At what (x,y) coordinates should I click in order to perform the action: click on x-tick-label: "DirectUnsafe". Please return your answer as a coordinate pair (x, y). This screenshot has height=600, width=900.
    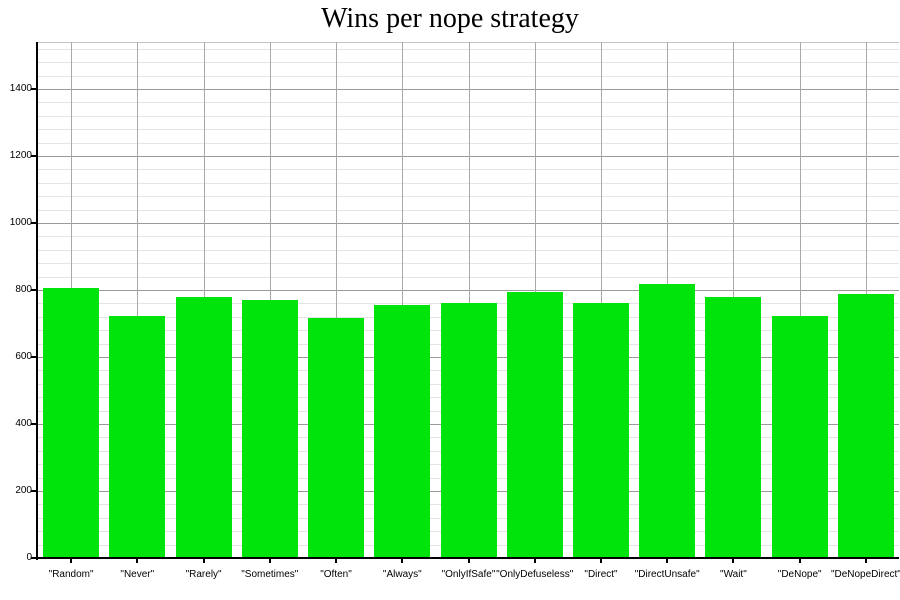
    Looking at the image, I should click on (667, 574).